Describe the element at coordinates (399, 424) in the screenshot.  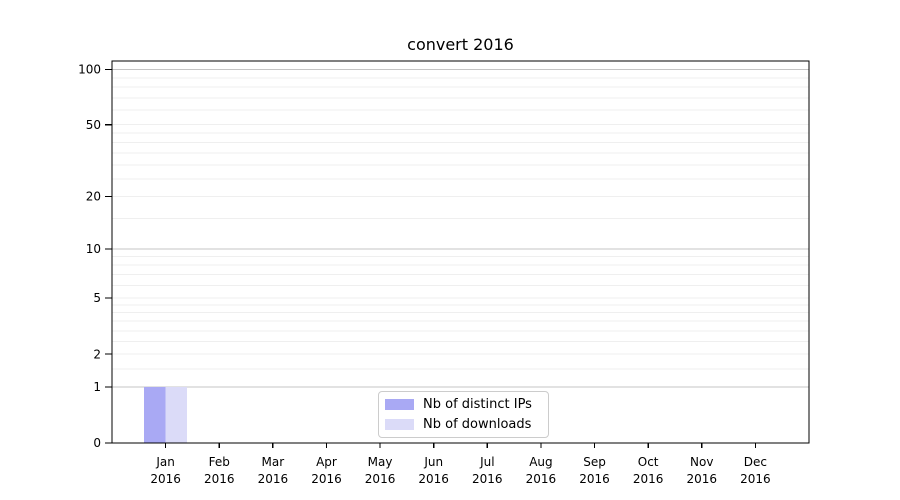
I see `legend-swatch-downloads` at that location.